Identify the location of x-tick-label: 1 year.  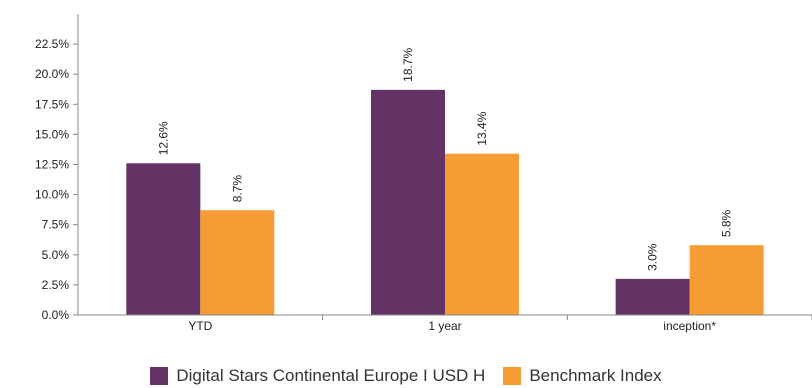
(444, 326).